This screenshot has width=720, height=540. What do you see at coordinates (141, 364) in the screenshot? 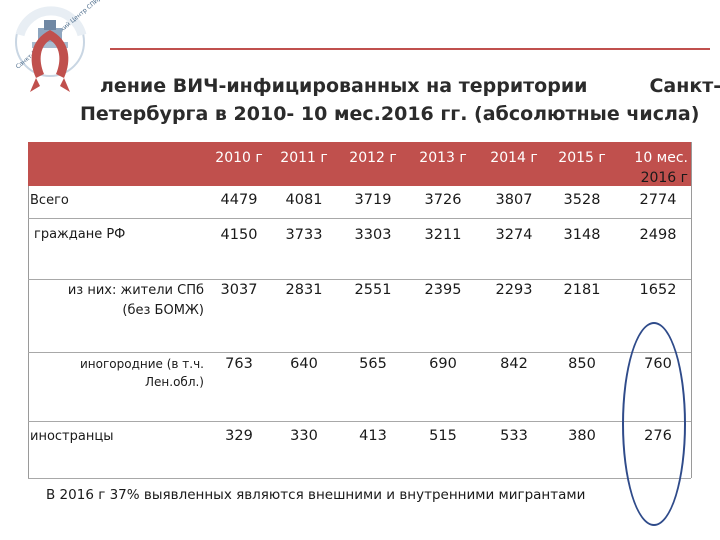
I see `row-label-nonresidents: иногородние (в т.ч.` at bounding box center [141, 364].